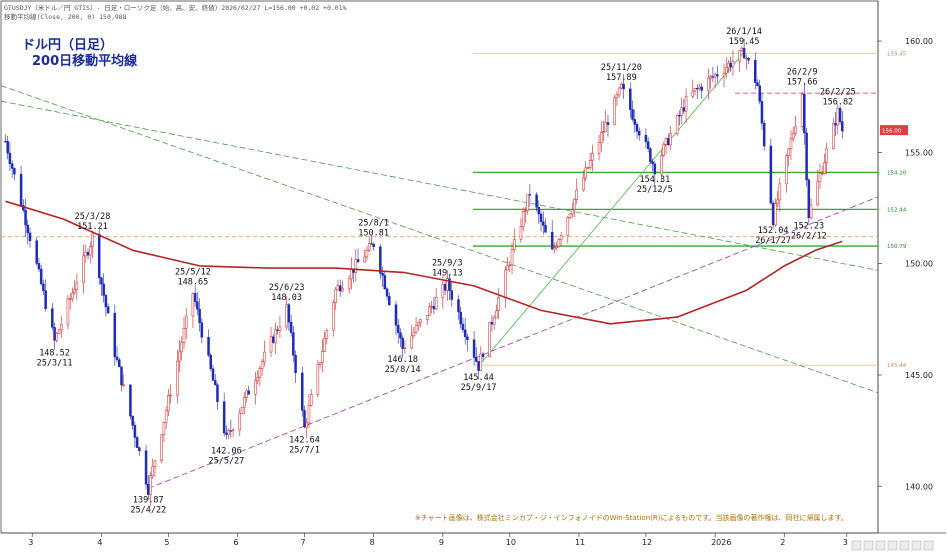 This screenshot has width=947, height=557. I want to click on x-axis: 3 4 5 6 7 8 9 10 11 12 2026 2 3, so click(438, 540).